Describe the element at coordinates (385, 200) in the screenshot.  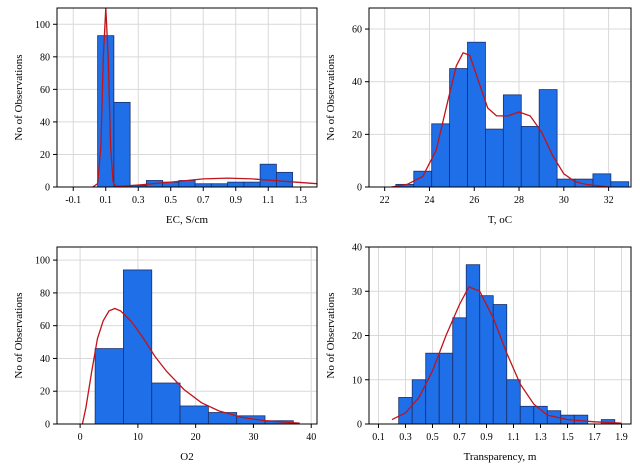
I see `x-tick-label: 22` at that location.